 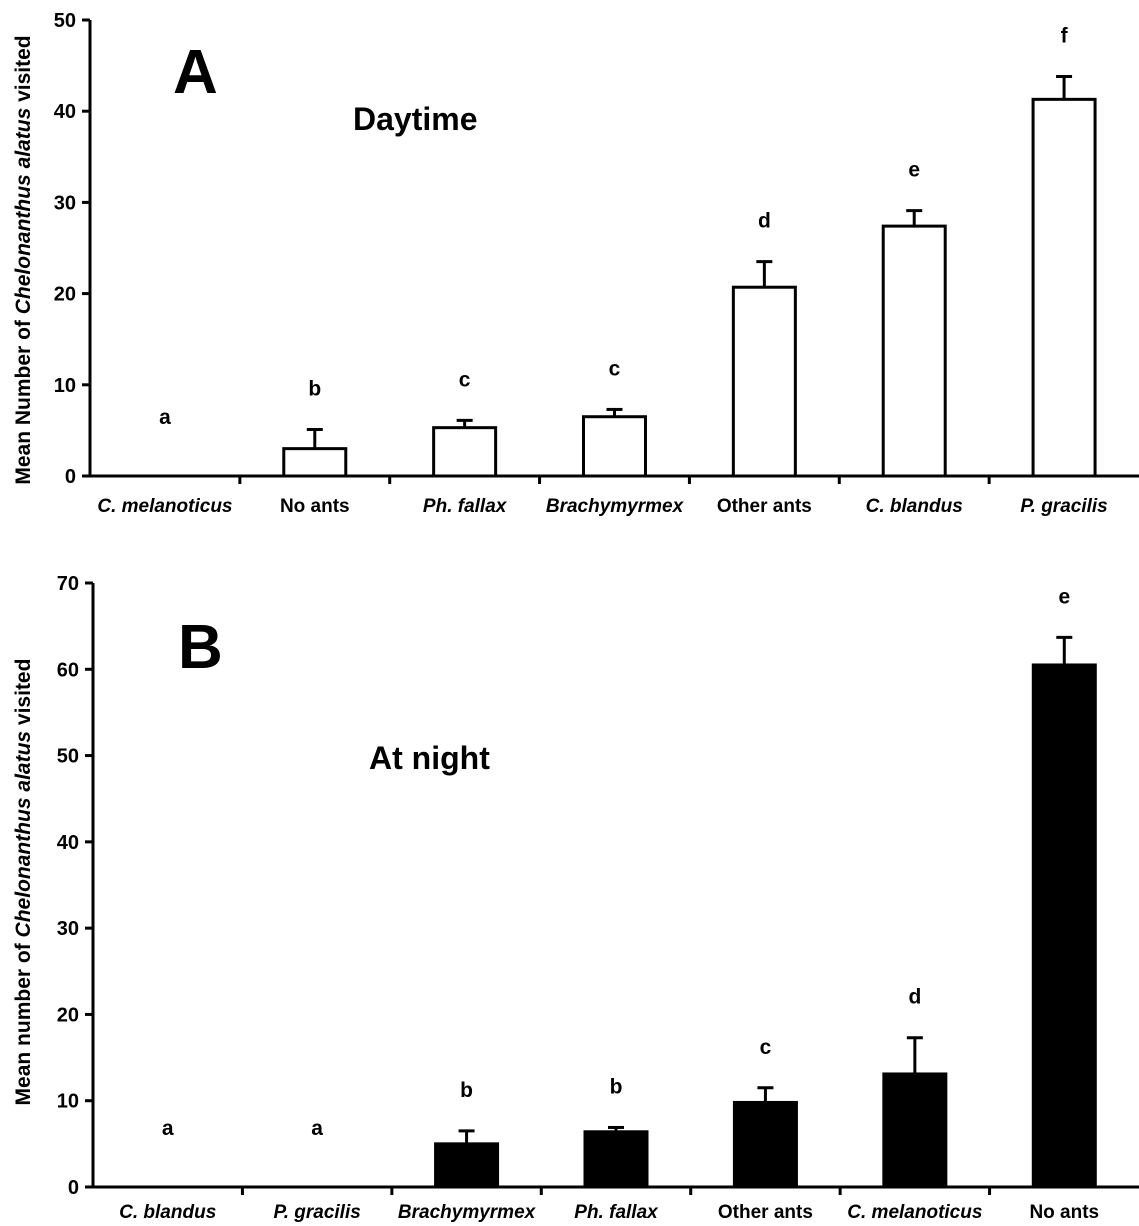 What do you see at coordinates (195, 72) in the screenshot?
I see `panel-letter: A` at bounding box center [195, 72].